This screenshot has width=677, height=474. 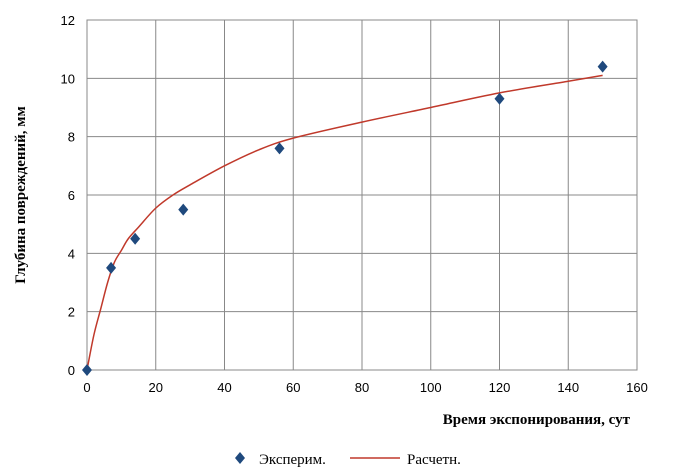 What do you see at coordinates (68, 20) in the screenshot?
I see `y-tick-label: 12` at bounding box center [68, 20].